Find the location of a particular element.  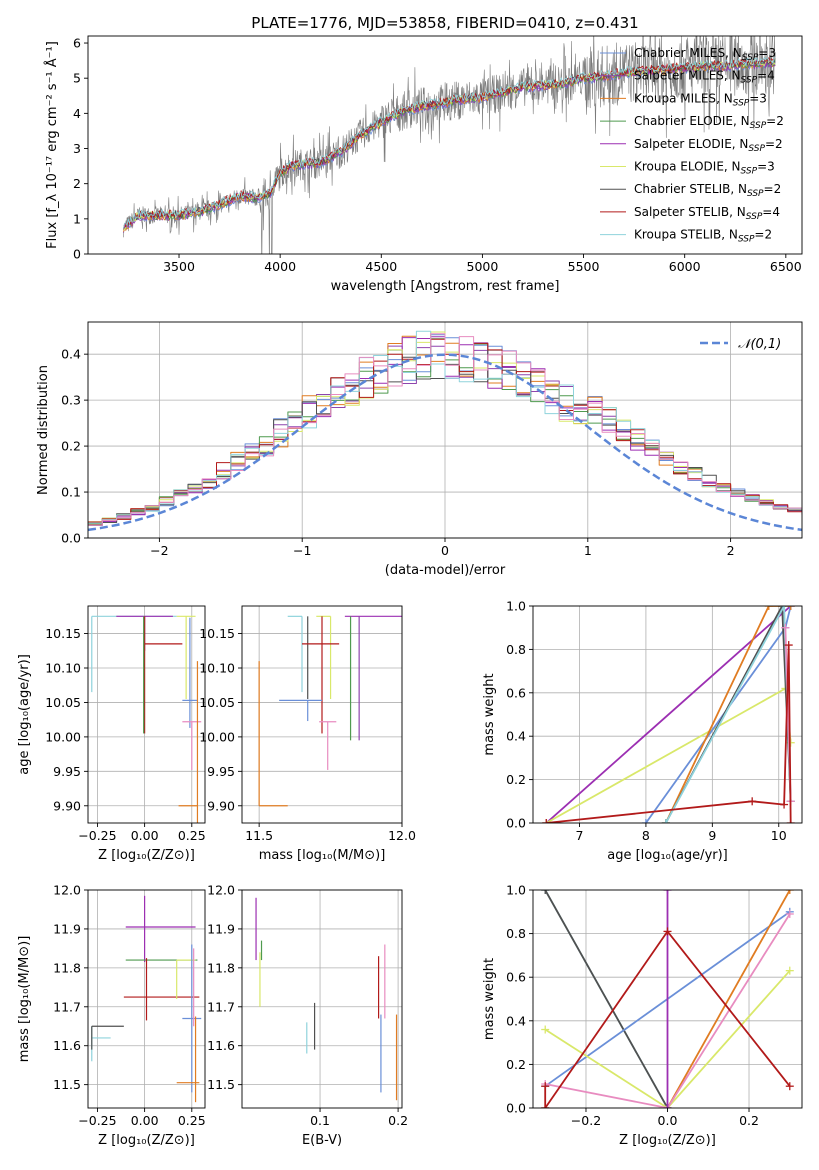

legend-label: Kroupa MILES, NSSP=3 is located at coordinates (700, 99).